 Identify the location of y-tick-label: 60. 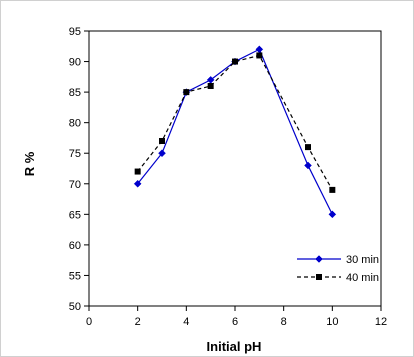
(75, 246).